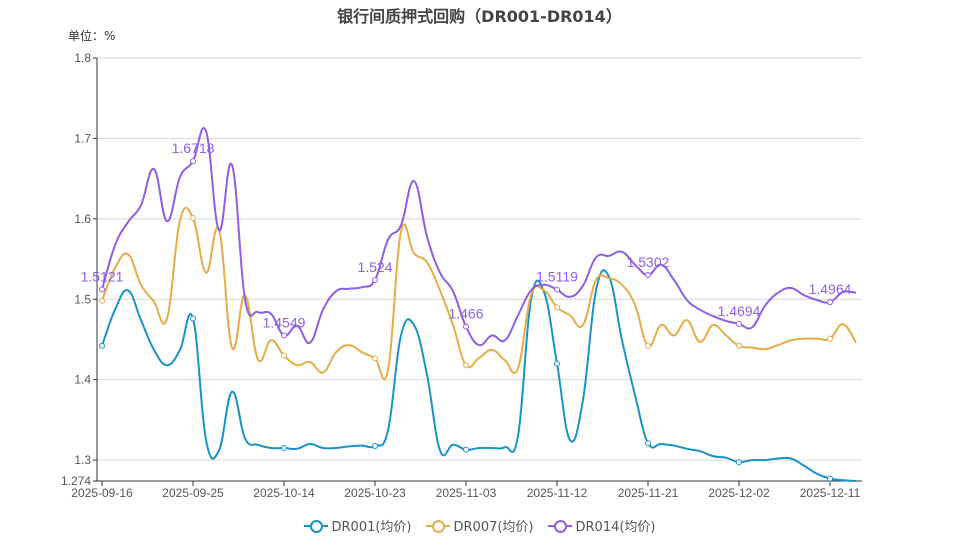 Image resolution: width=959 pixels, height=539 pixels. What do you see at coordinates (466, 493) in the screenshot?
I see `x-tick-label: 2025-11-03` at bounding box center [466, 493].